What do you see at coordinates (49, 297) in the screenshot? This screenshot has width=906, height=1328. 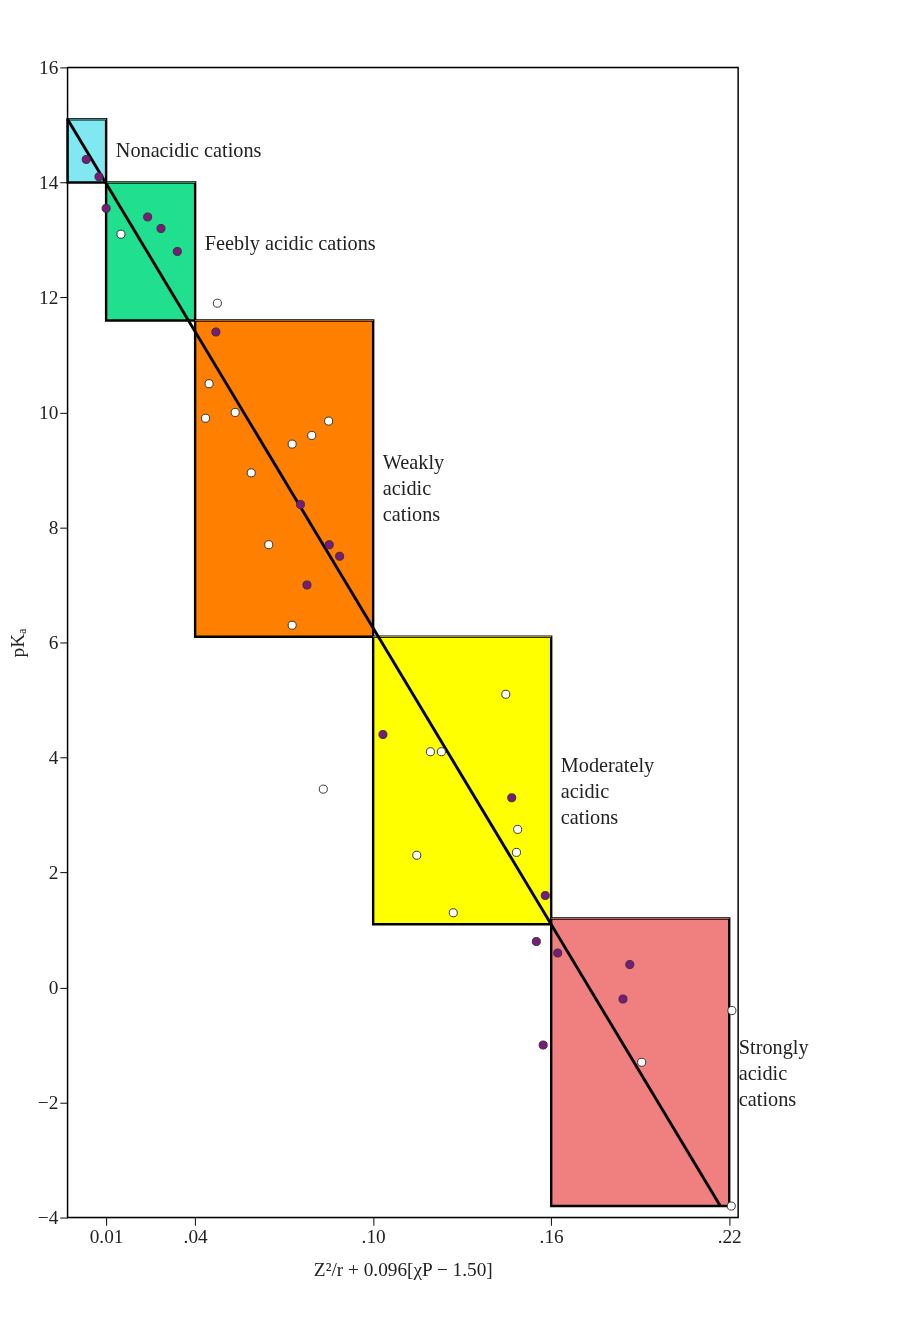 I see `y-tick-label: 12` at bounding box center [49, 297].